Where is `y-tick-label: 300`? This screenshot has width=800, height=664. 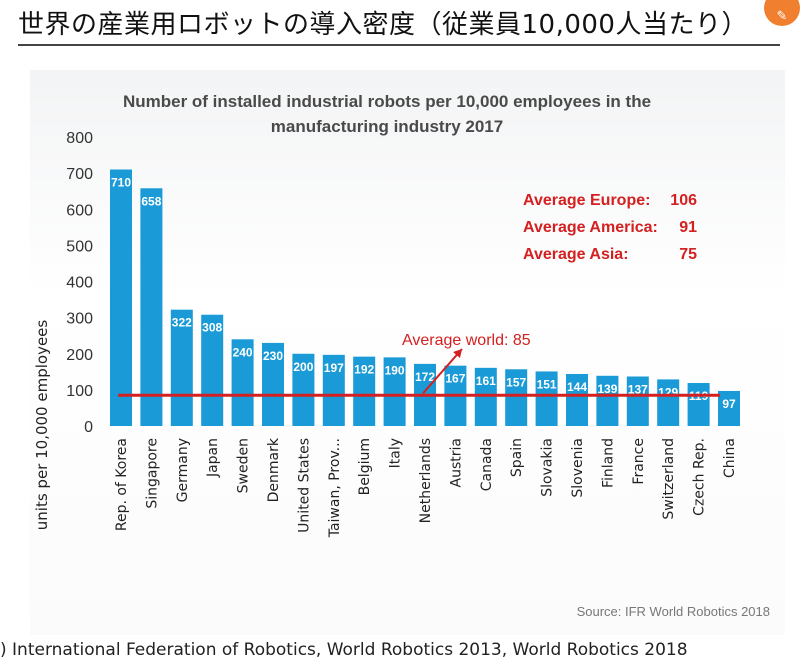
y-tick-label: 300 is located at coordinates (79, 319).